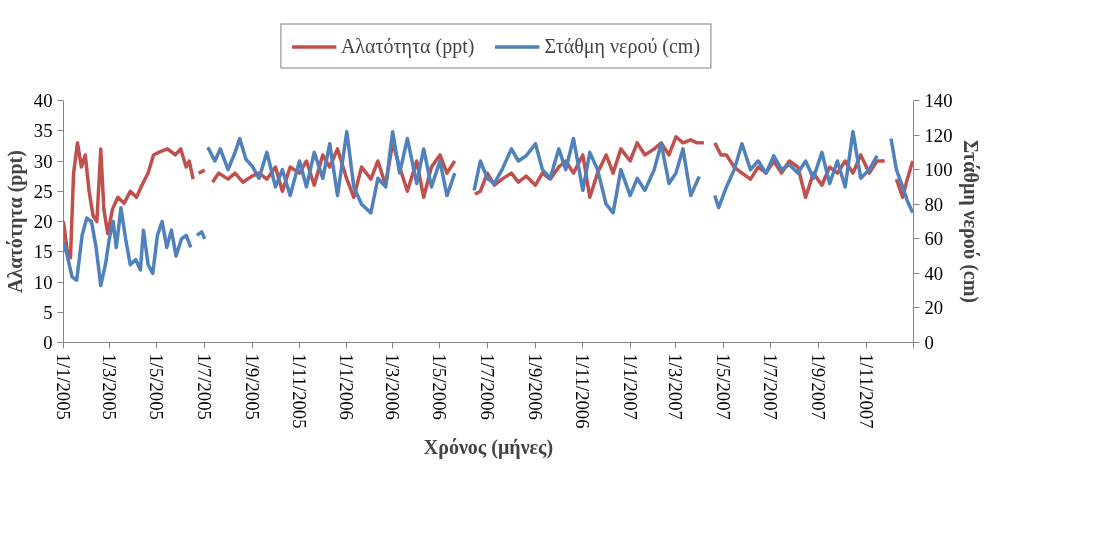 The width and height of the screenshot is (1101, 533). I want to click on x-tick-label: 1/5/2007, so click(723, 386).